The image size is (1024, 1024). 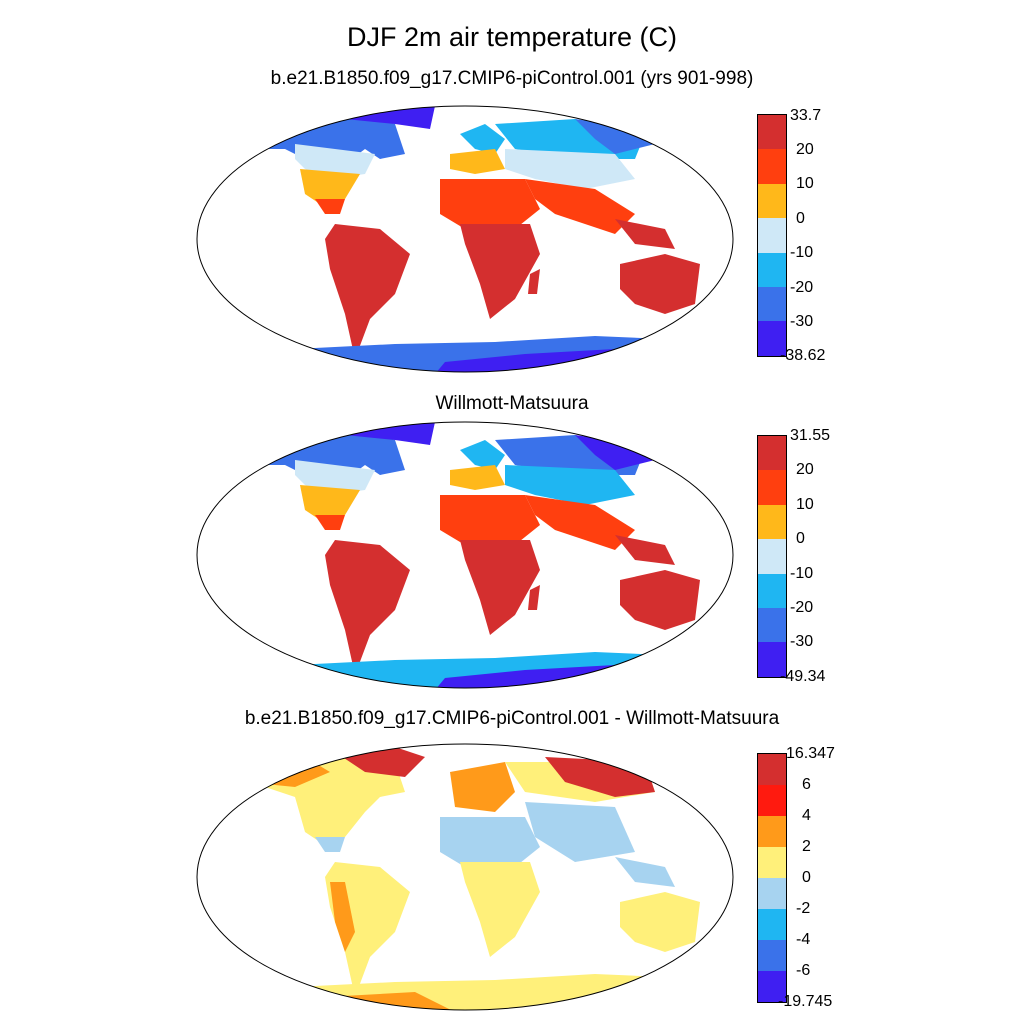 I want to click on panel-2-colorbar-label: 0, so click(x=800, y=538).